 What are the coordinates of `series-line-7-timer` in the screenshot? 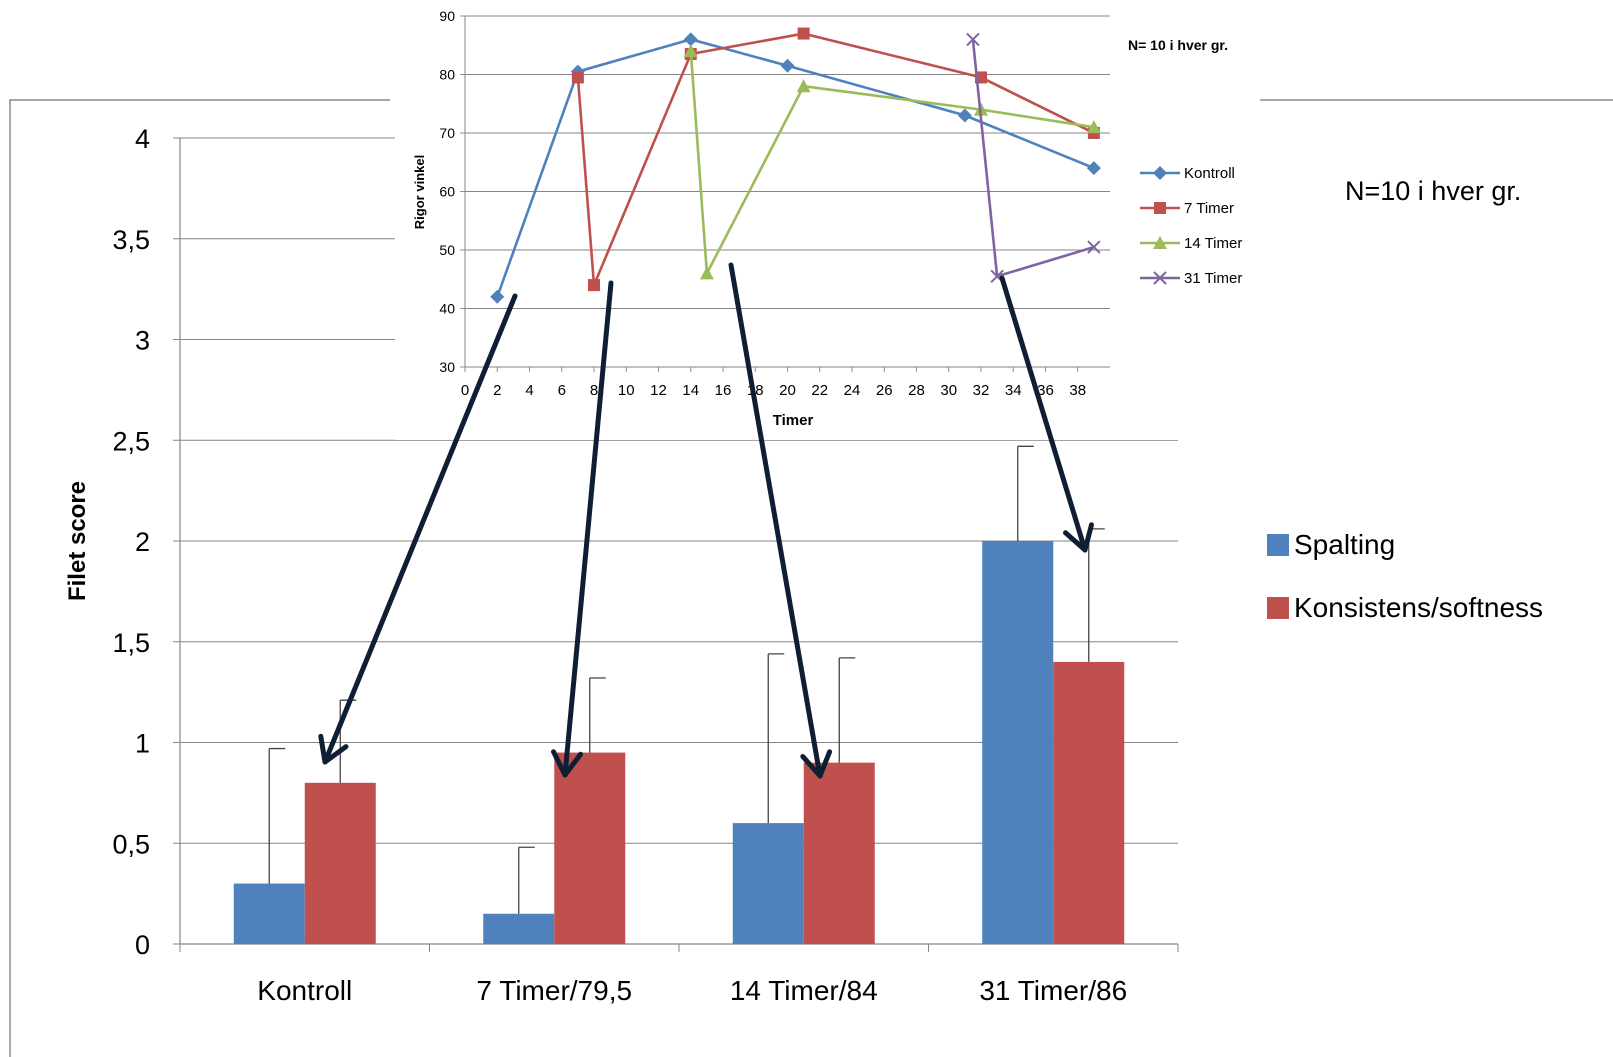 It's located at (835, 159).